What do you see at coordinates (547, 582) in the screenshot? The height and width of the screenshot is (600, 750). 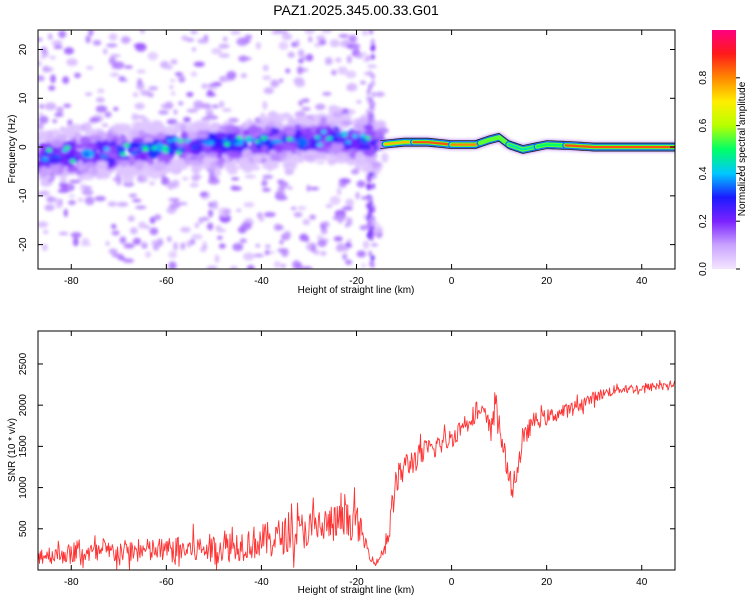 I see `snr-x-tick-label: 20` at bounding box center [547, 582].